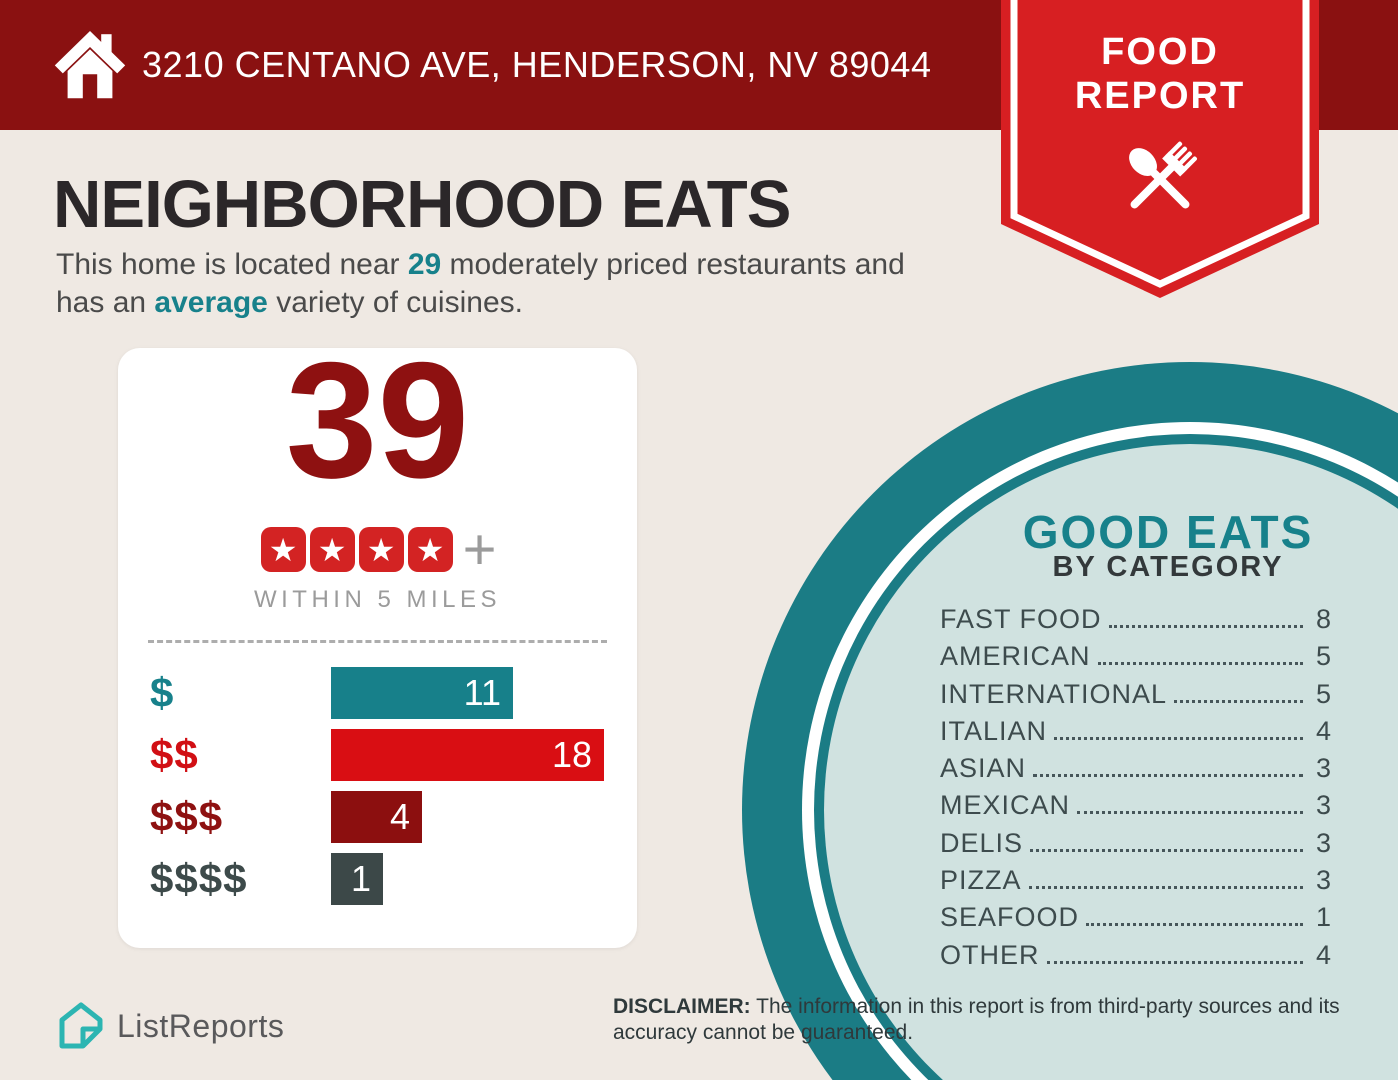 Image resolution: width=1398 pixels, height=1080 pixels. What do you see at coordinates (211, 302) in the screenshot?
I see `variety-highlight: average` at bounding box center [211, 302].